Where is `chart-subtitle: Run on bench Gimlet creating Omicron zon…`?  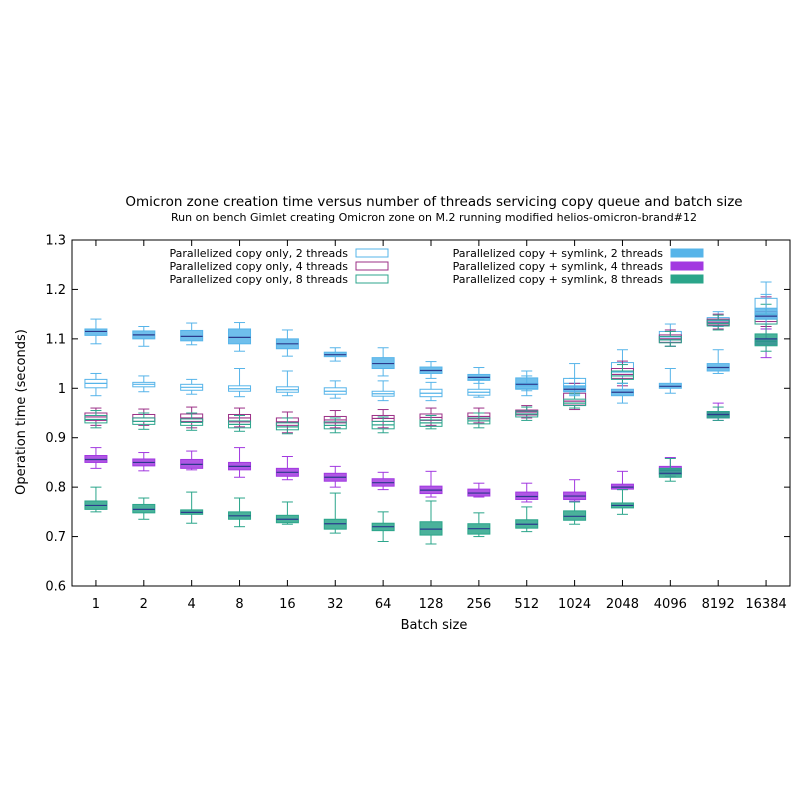
chart-subtitle: Run on bench Gimlet creating Omicron zon… is located at coordinates (434, 217).